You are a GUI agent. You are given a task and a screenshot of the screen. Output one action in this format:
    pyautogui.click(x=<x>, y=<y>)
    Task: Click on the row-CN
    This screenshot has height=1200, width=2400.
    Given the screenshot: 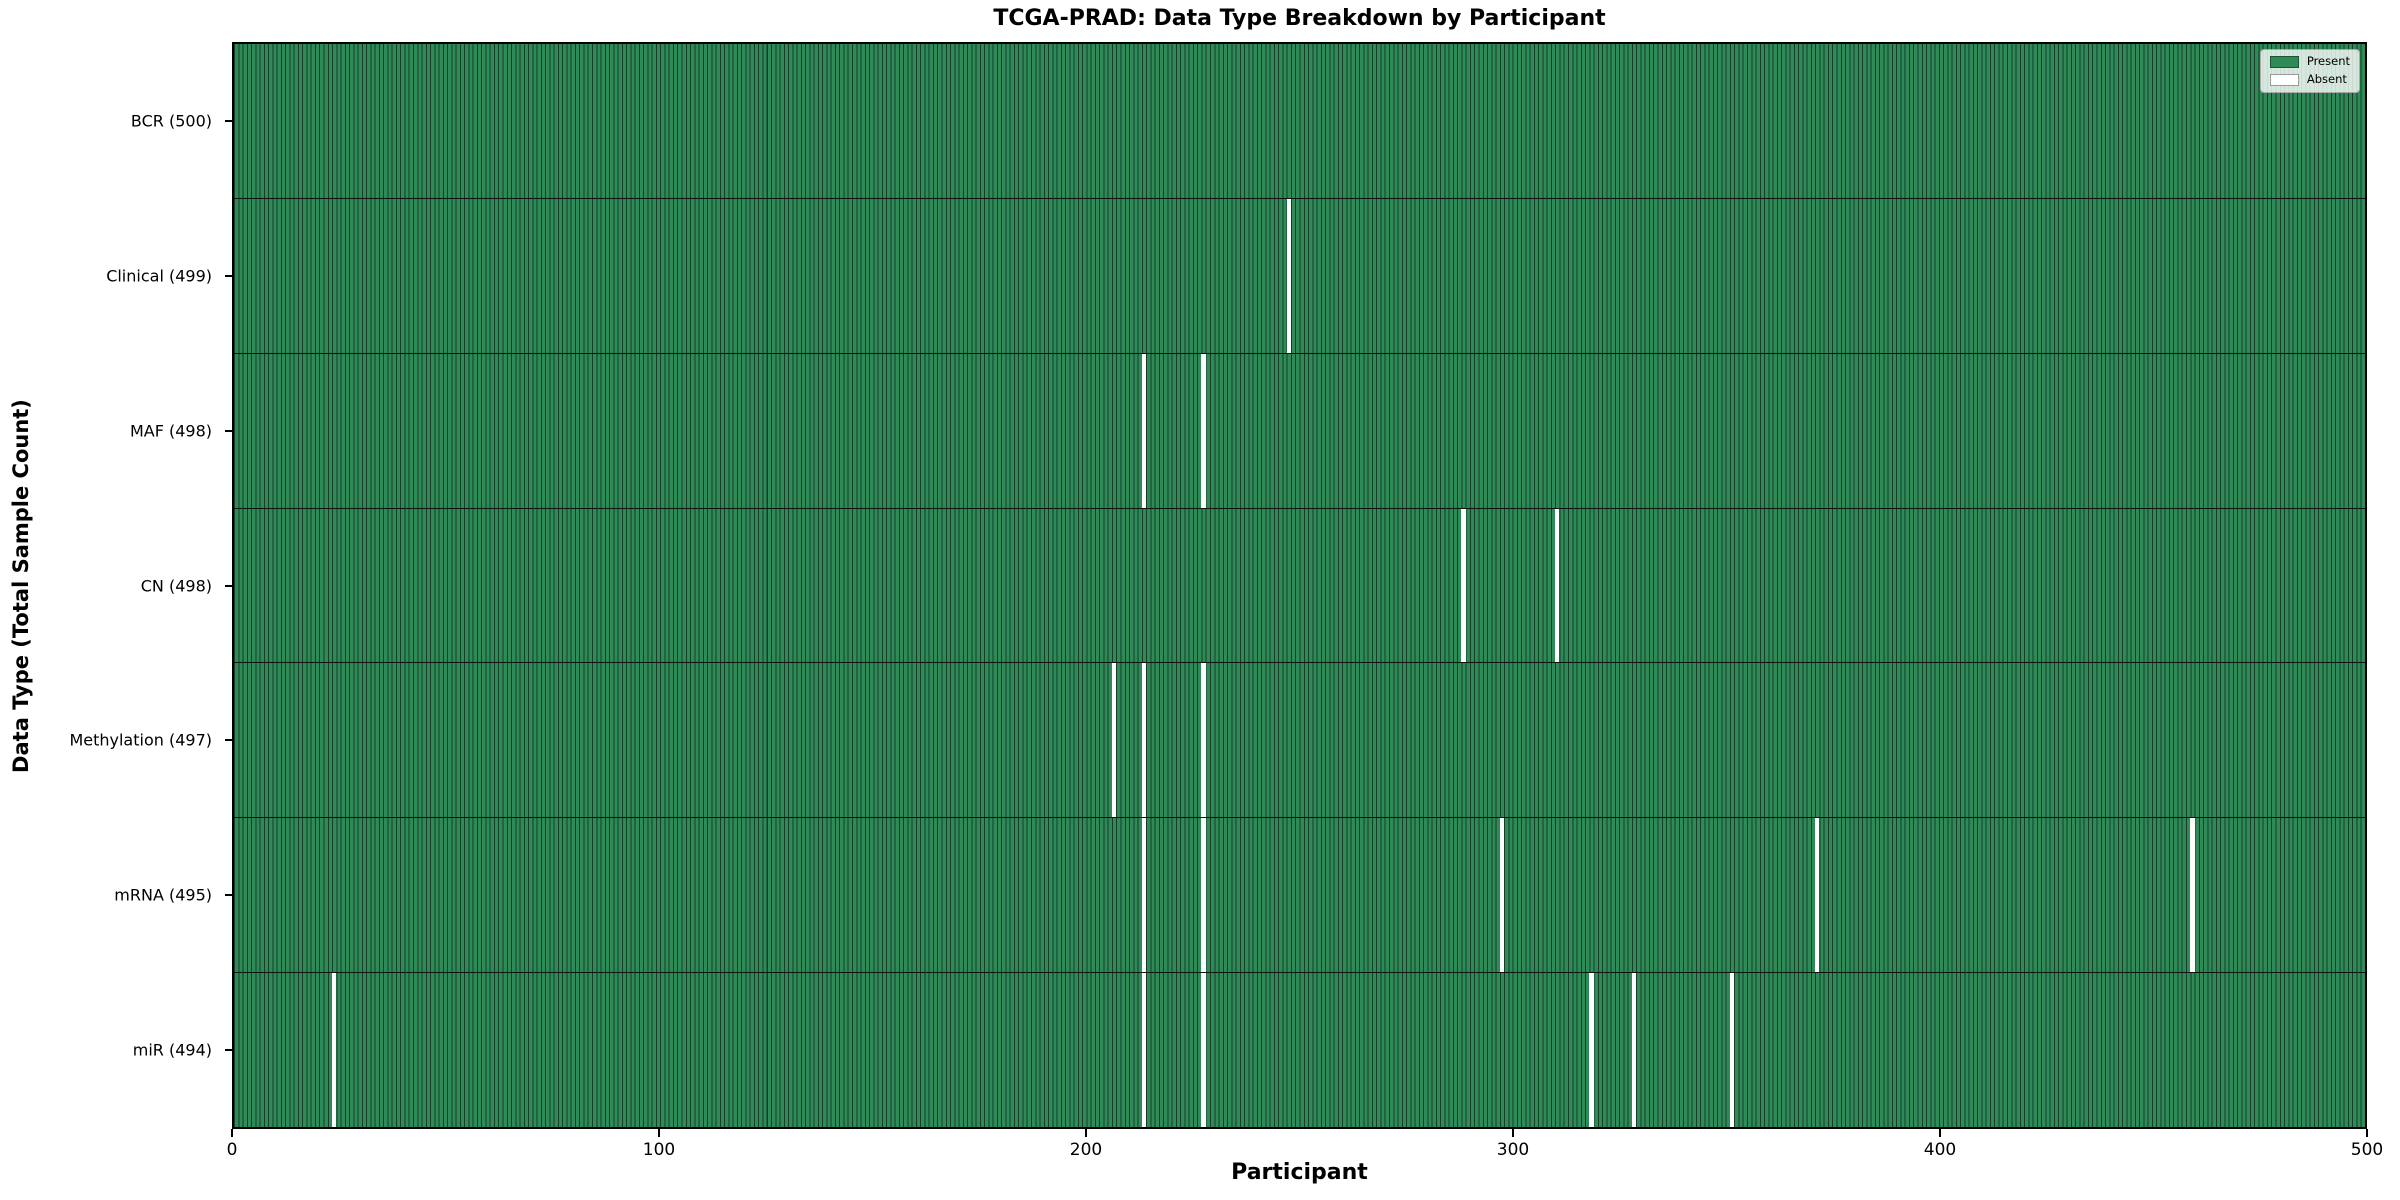 What is the action you would take?
    pyautogui.click(x=1299, y=585)
    